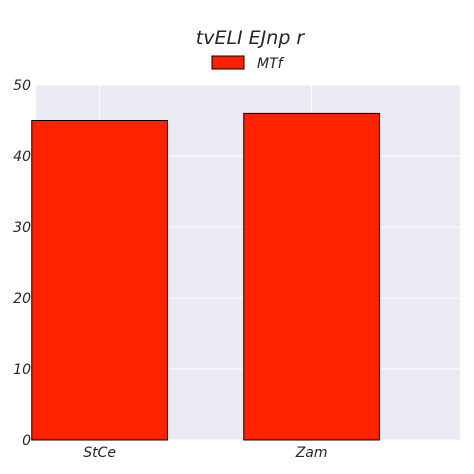 The width and height of the screenshot is (474, 474). I want to click on legend: MTf, so click(248, 63).